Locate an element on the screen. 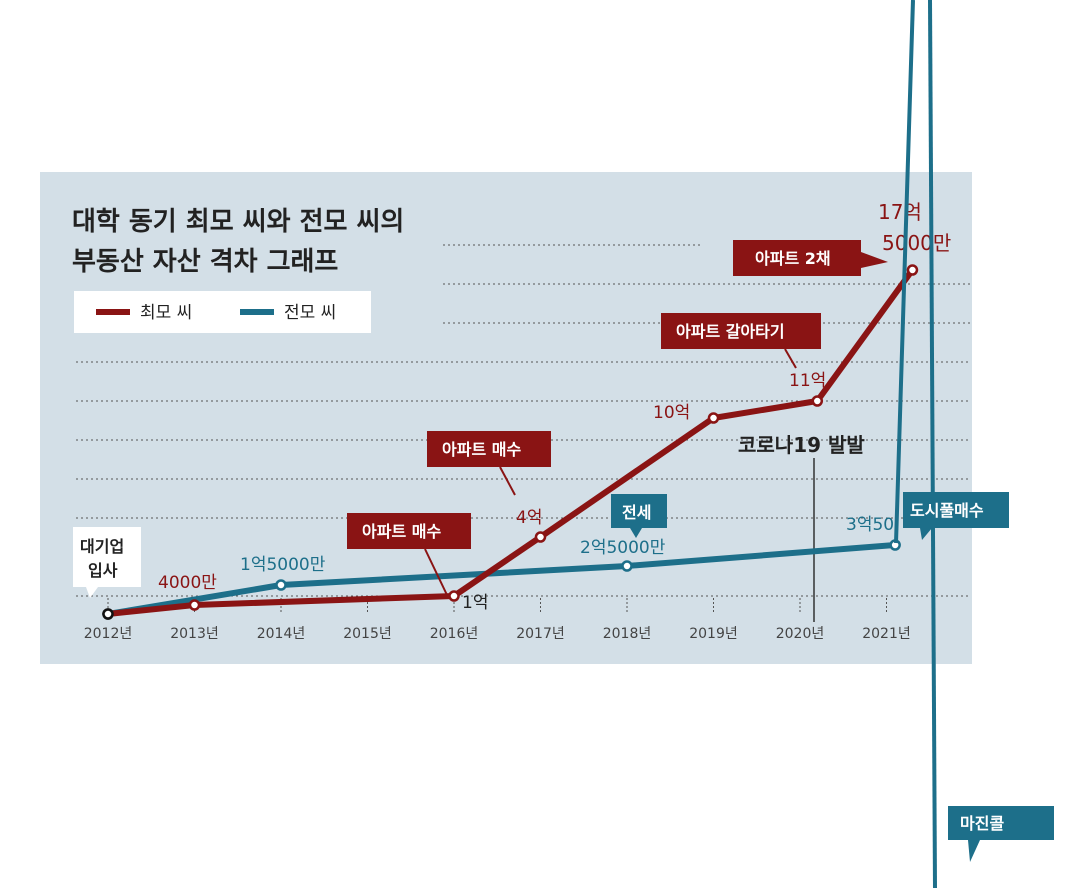  chart-title-line1: 대학 동기 최모 씨와 전모 씨의 is located at coordinates (238, 222).